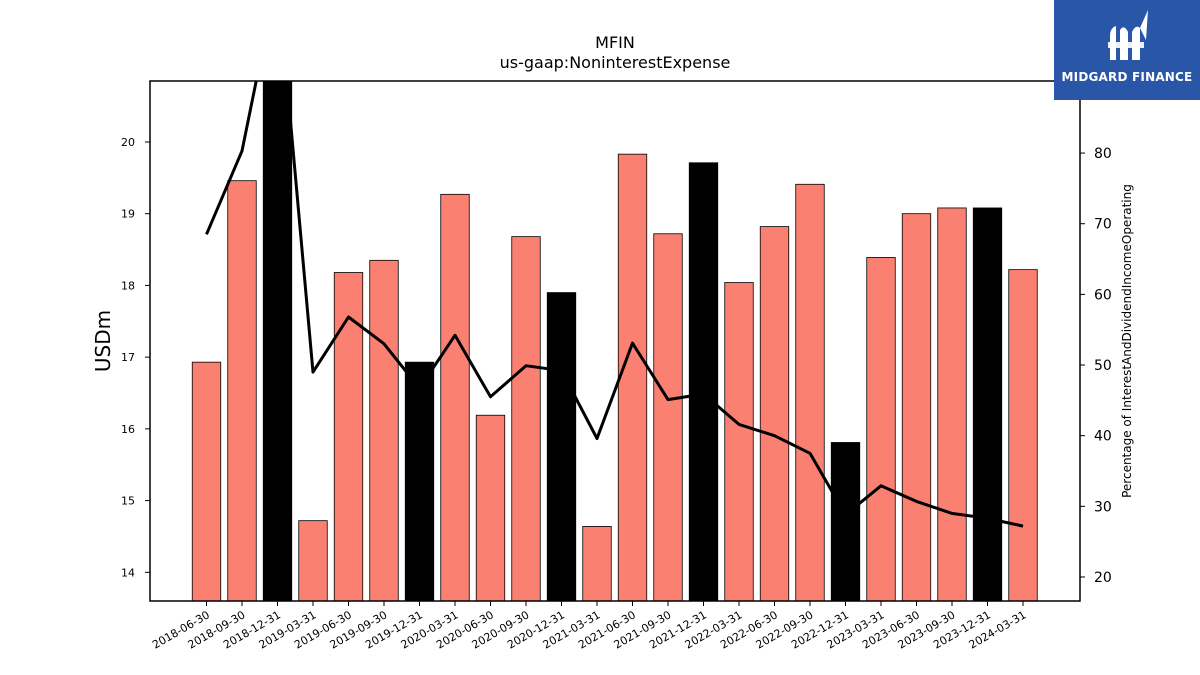 This screenshot has height=675, width=1200. What do you see at coordinates (1103, 225) in the screenshot?
I see `y2-tick-label: 70` at bounding box center [1103, 225].